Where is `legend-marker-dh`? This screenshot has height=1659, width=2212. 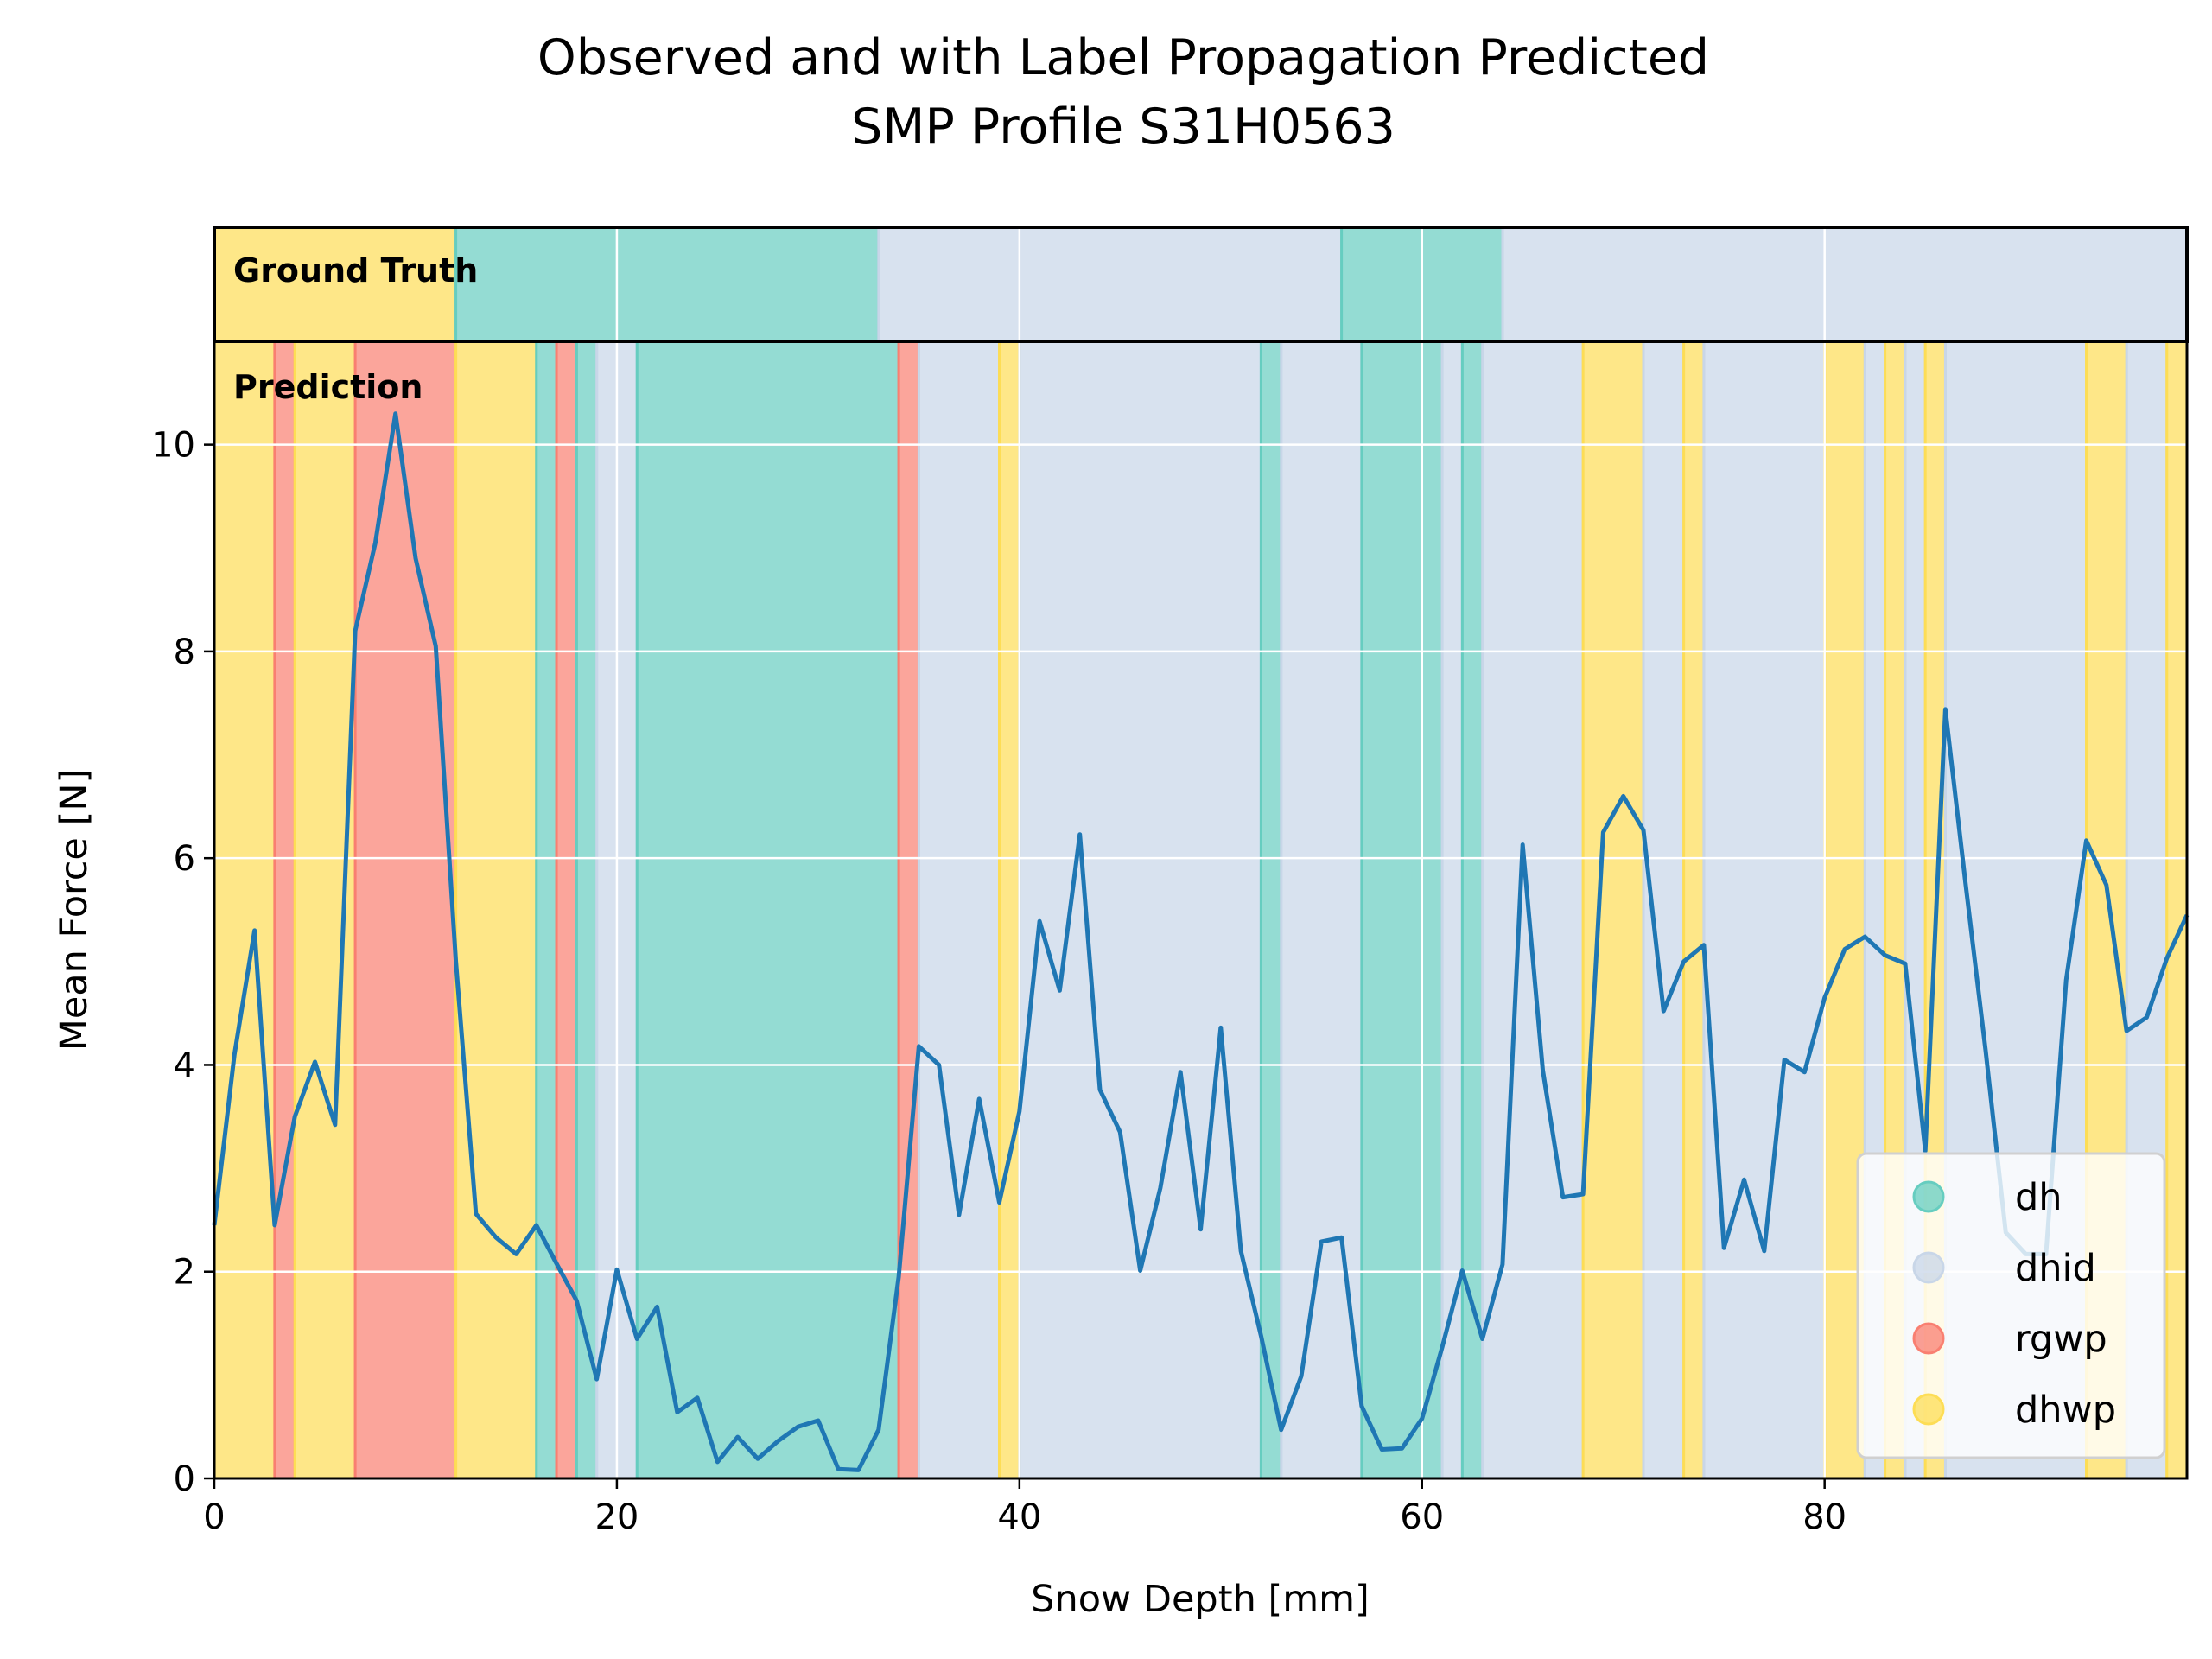
legend-marker-dh is located at coordinates (1928, 1196).